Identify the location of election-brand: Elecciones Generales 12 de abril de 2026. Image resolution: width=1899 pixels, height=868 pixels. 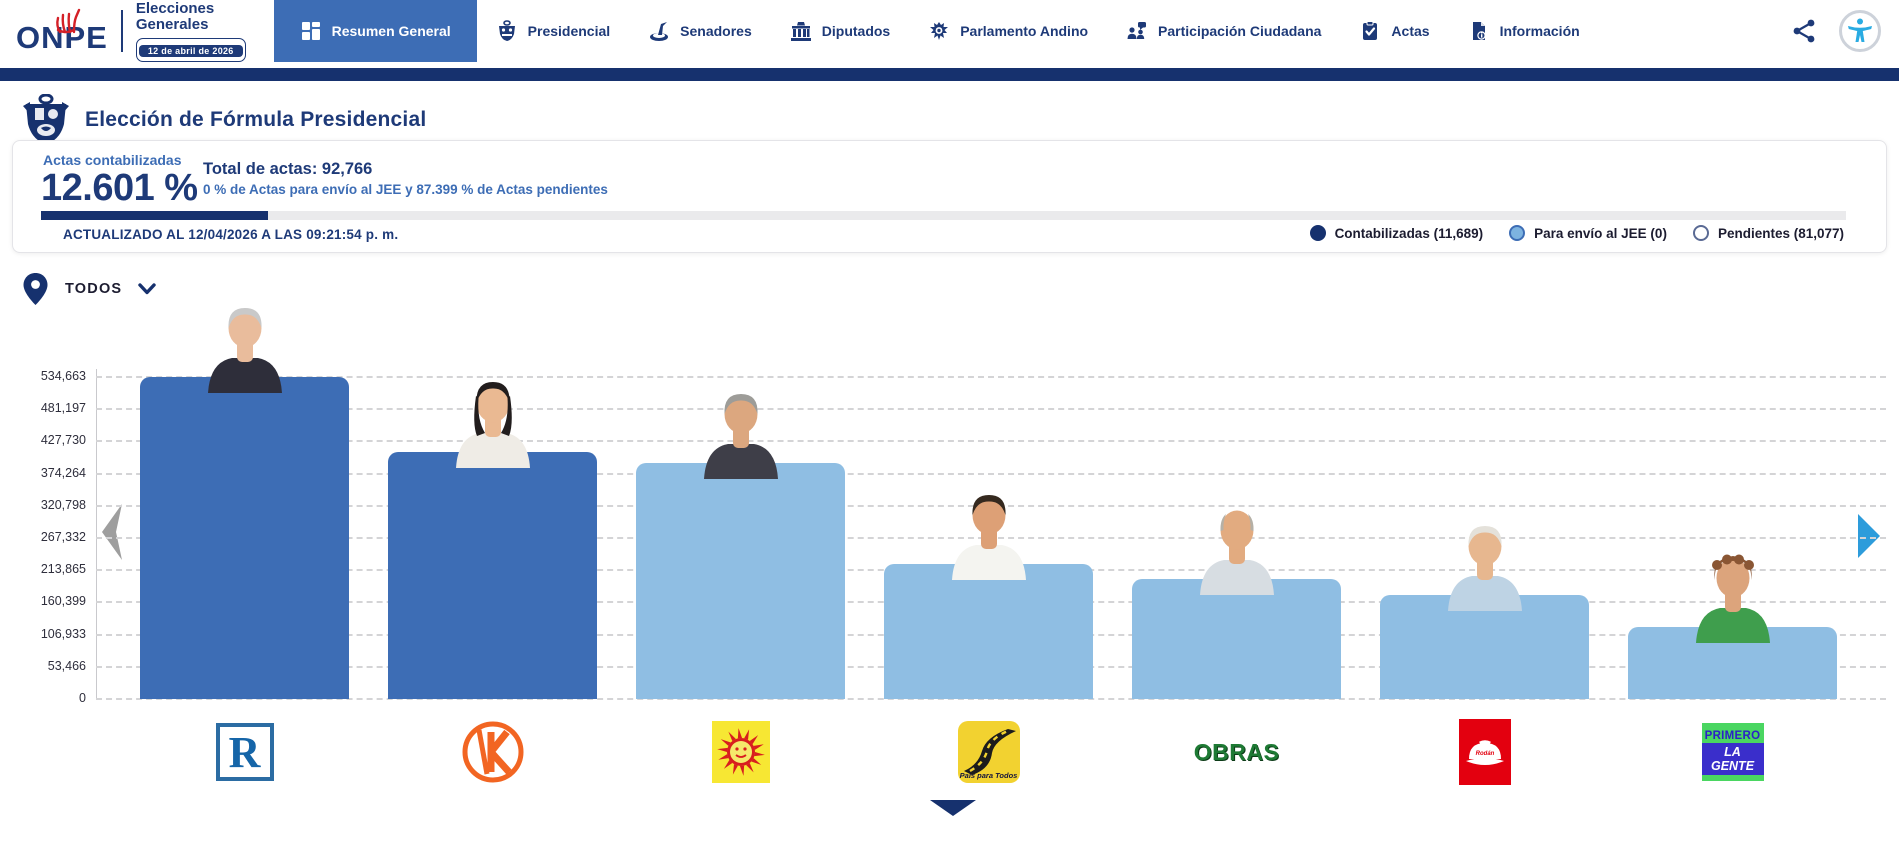
(190, 31).